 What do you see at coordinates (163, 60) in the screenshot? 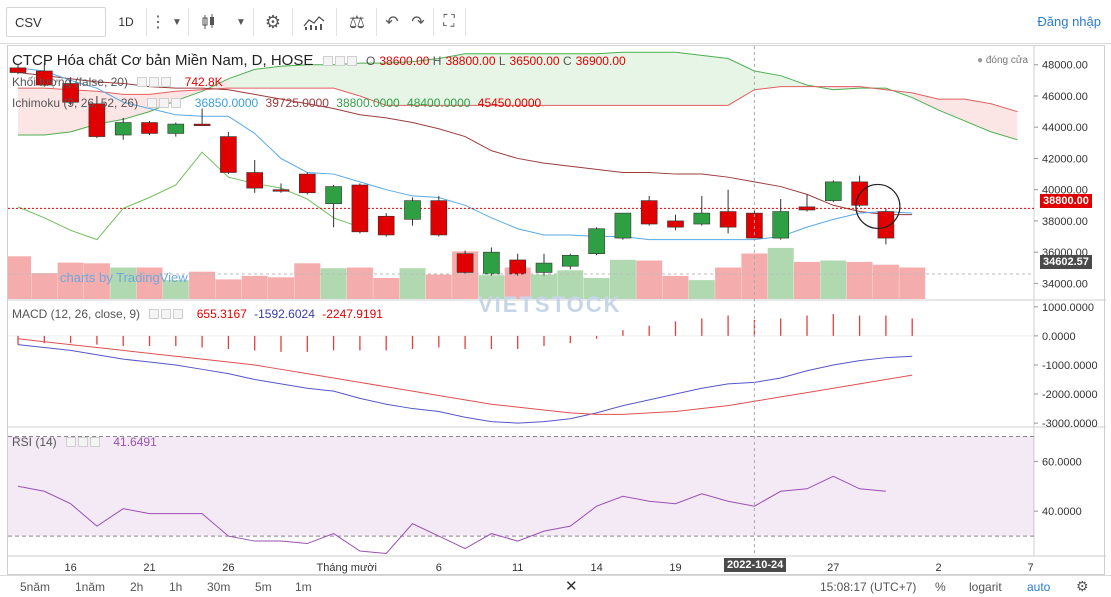
I see `series-title: CTCP Hóa chất Cơ bản Miền Nam, D, HOSE` at bounding box center [163, 60].